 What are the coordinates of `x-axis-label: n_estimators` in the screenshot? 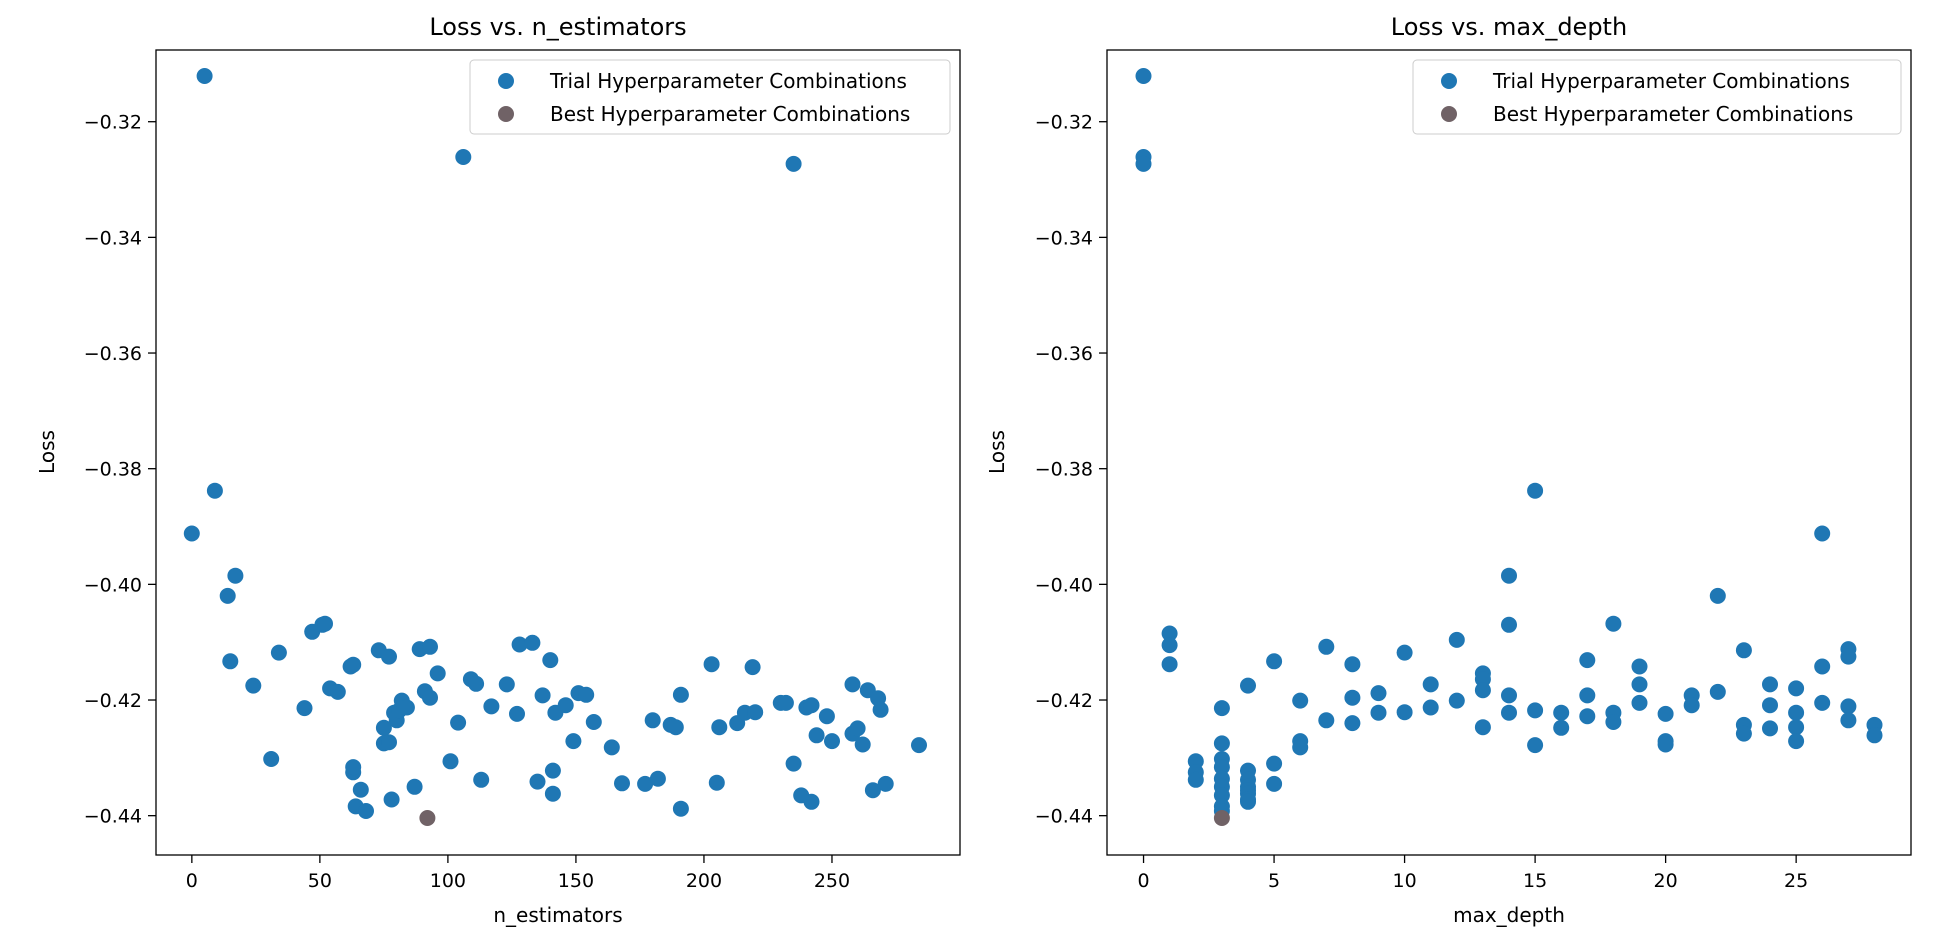 It's located at (557, 915).